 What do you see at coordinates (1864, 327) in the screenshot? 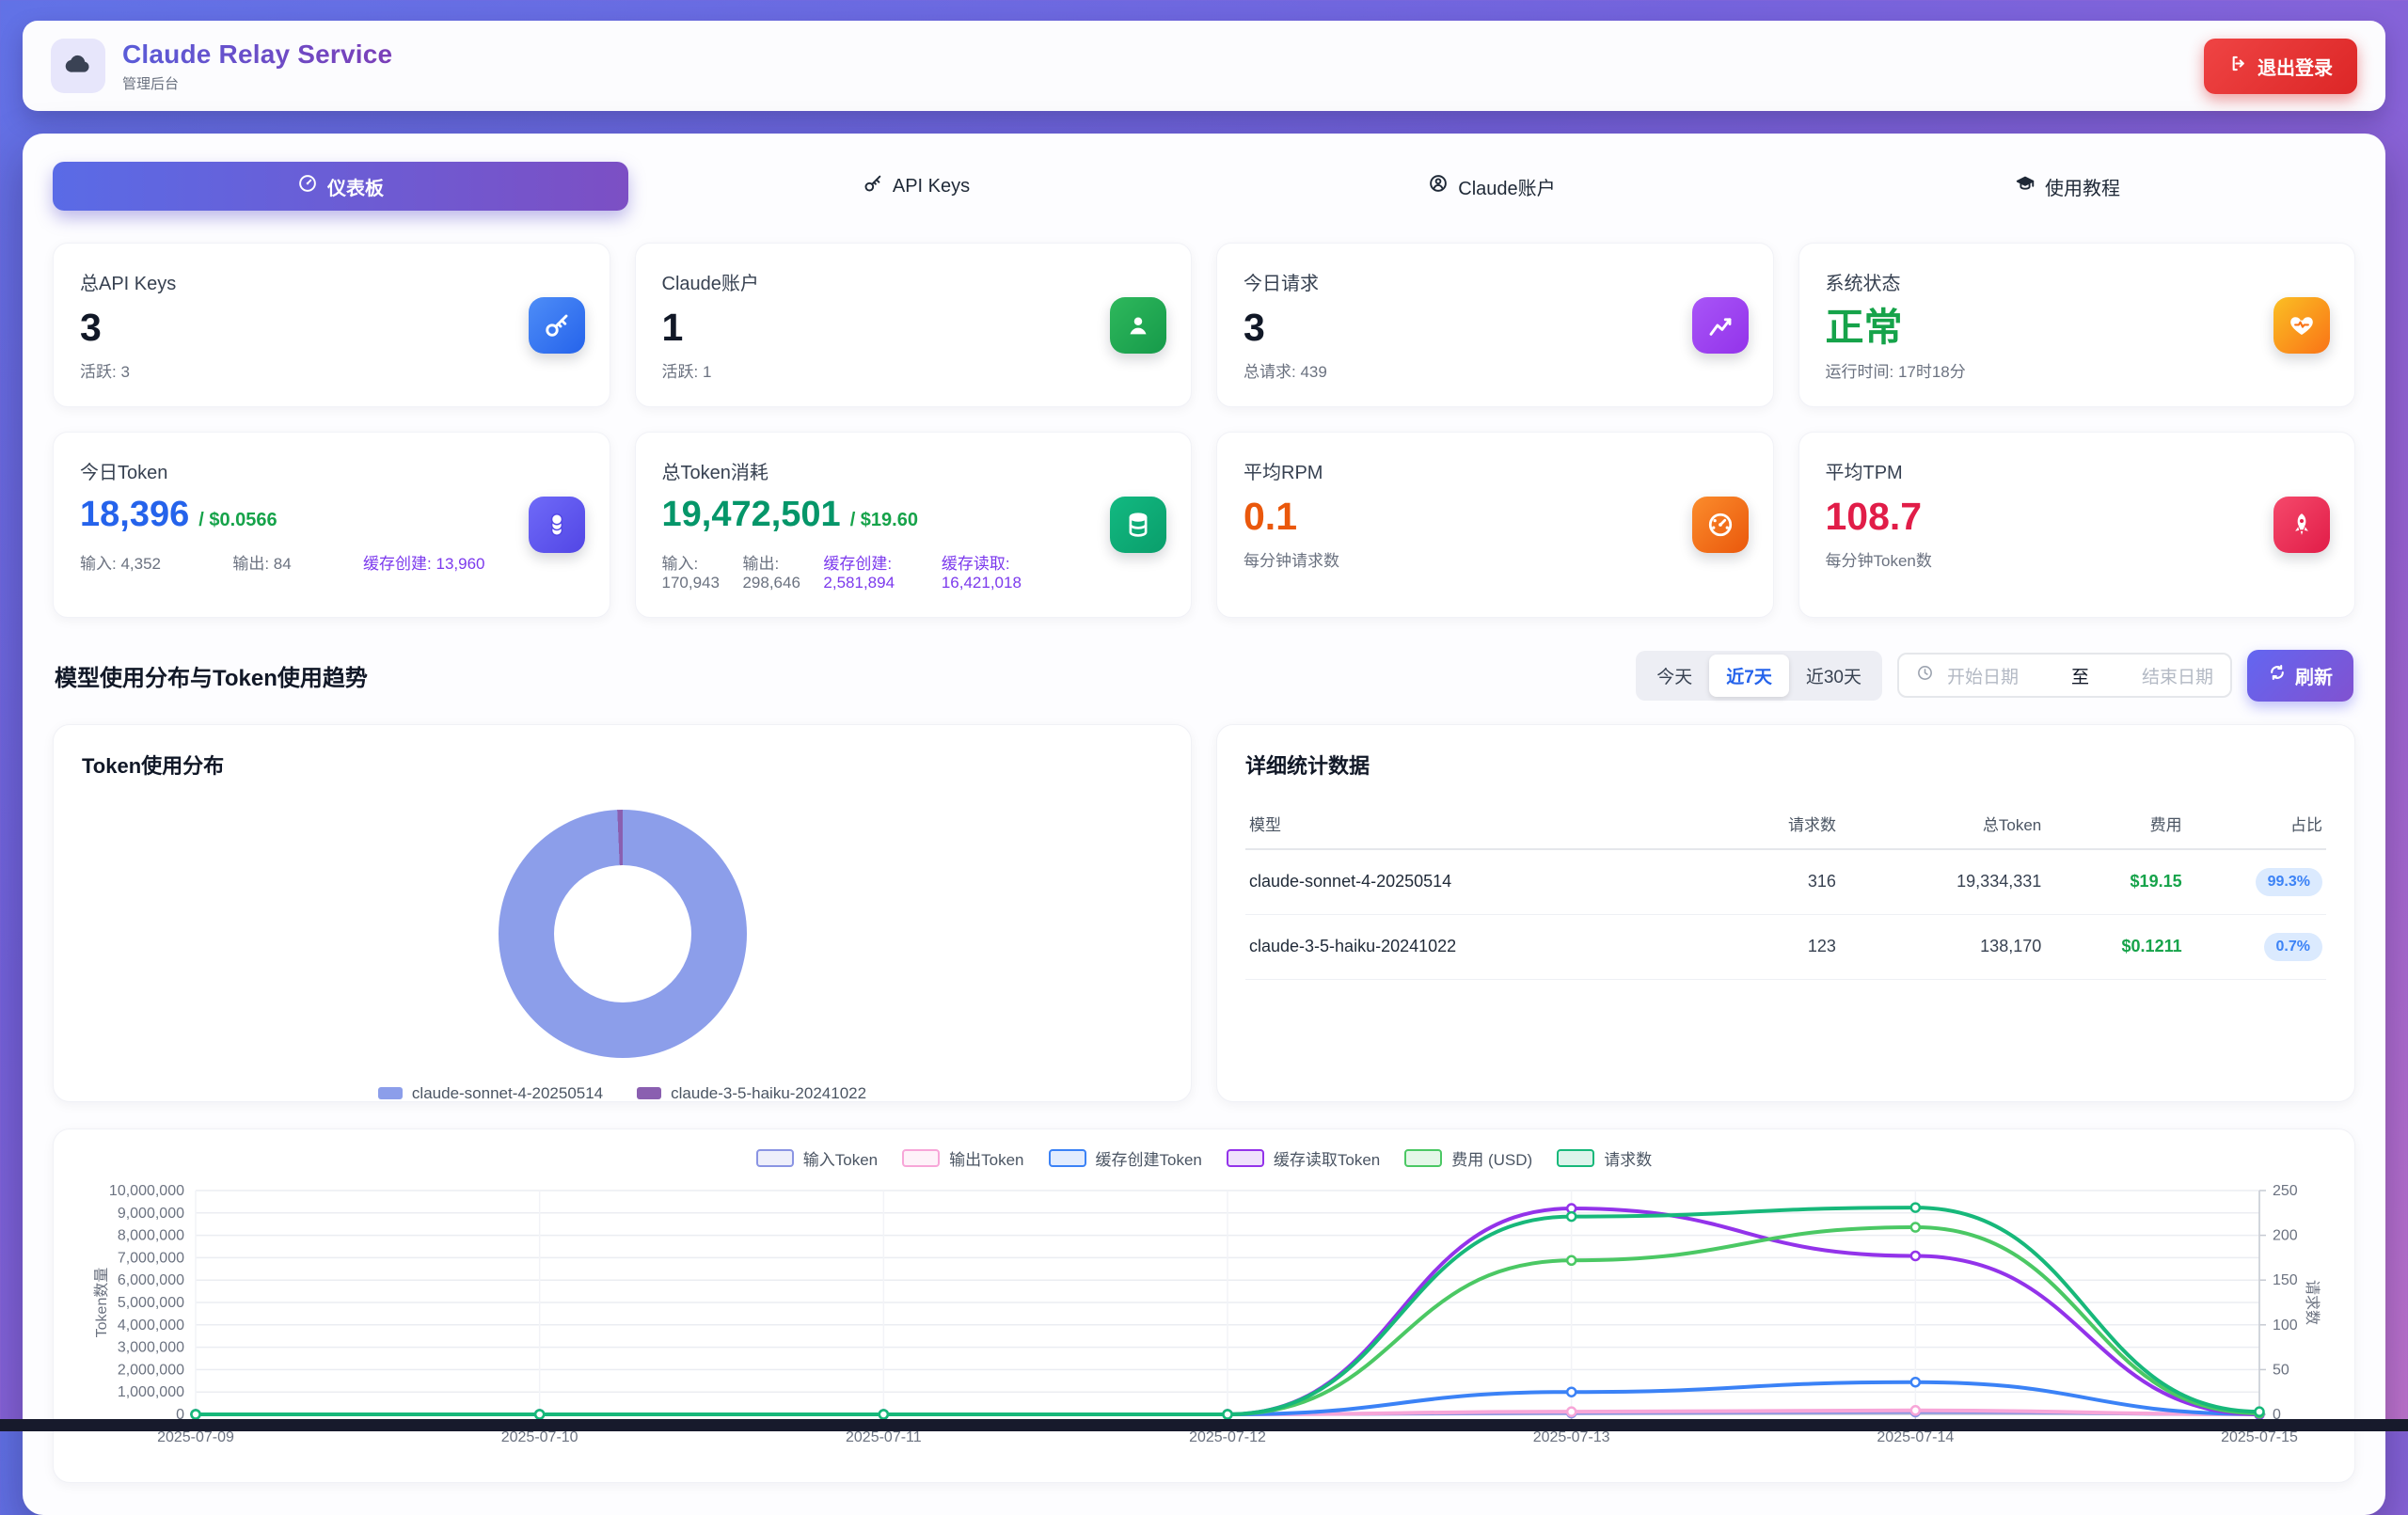
I see `stat-value: 正常` at bounding box center [1864, 327].